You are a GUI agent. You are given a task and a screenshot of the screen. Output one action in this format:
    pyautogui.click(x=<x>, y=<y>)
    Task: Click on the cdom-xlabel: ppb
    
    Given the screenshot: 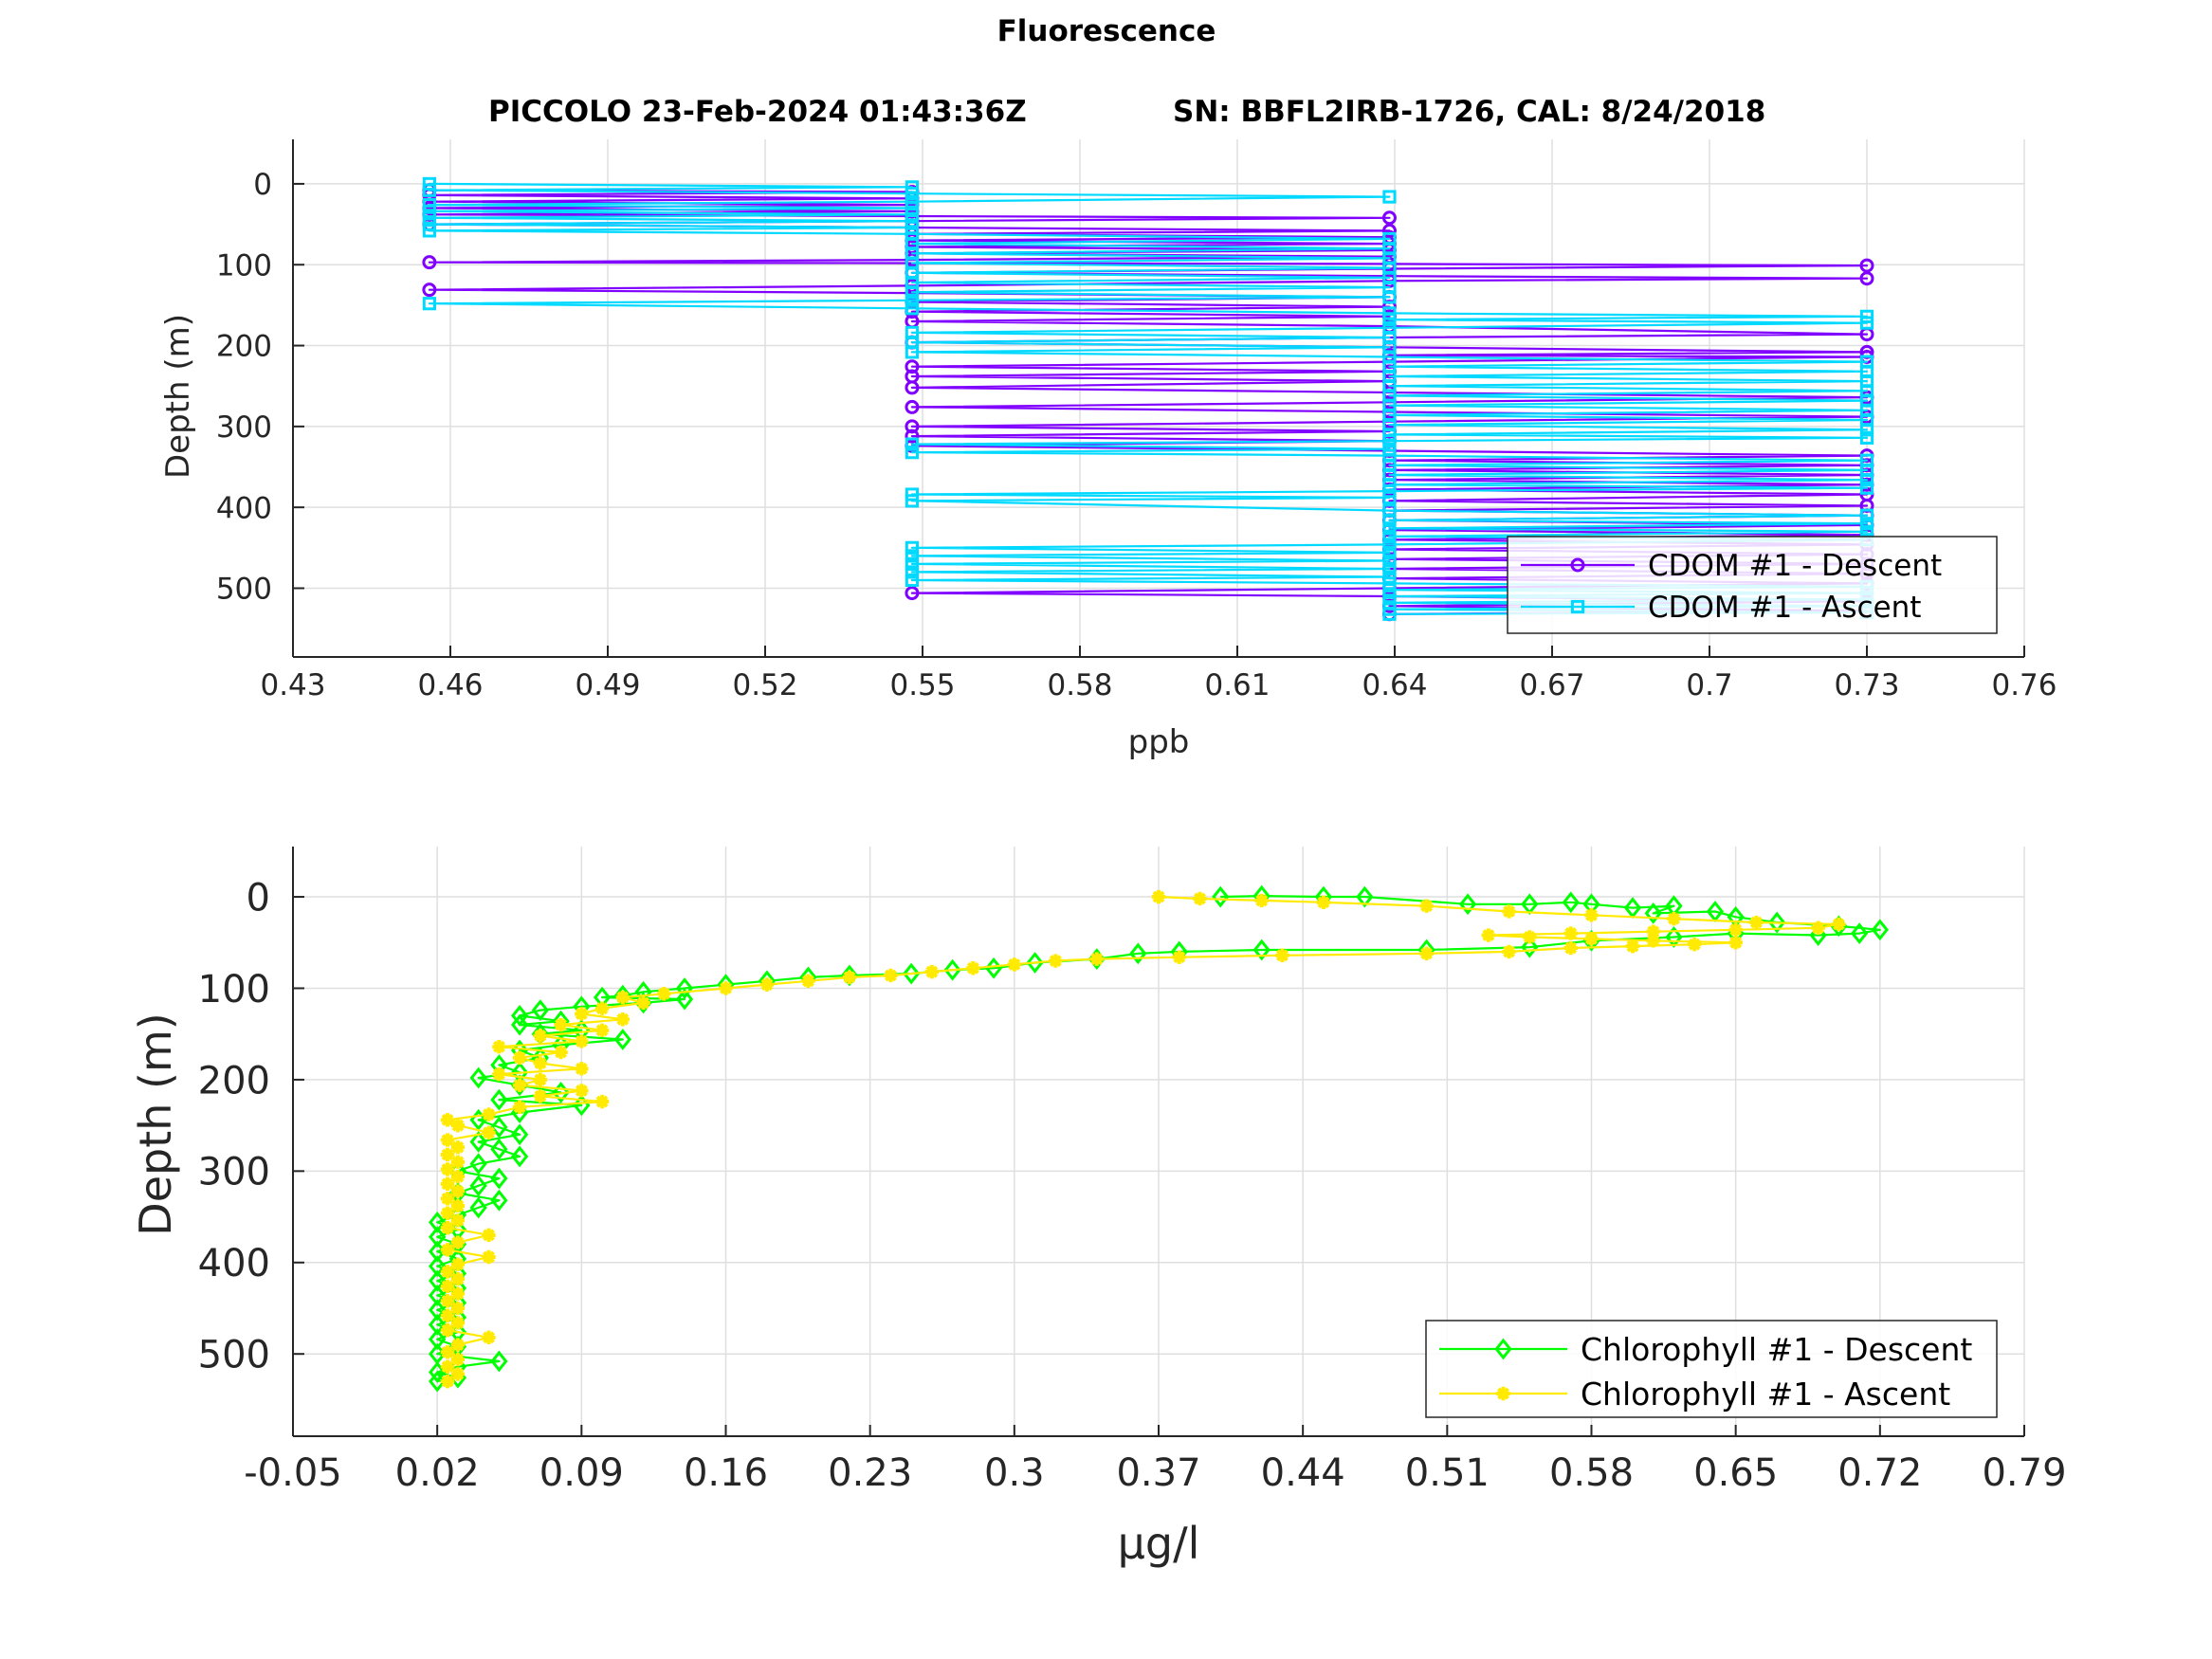 What is the action you would take?
    pyautogui.click(x=1159, y=742)
    